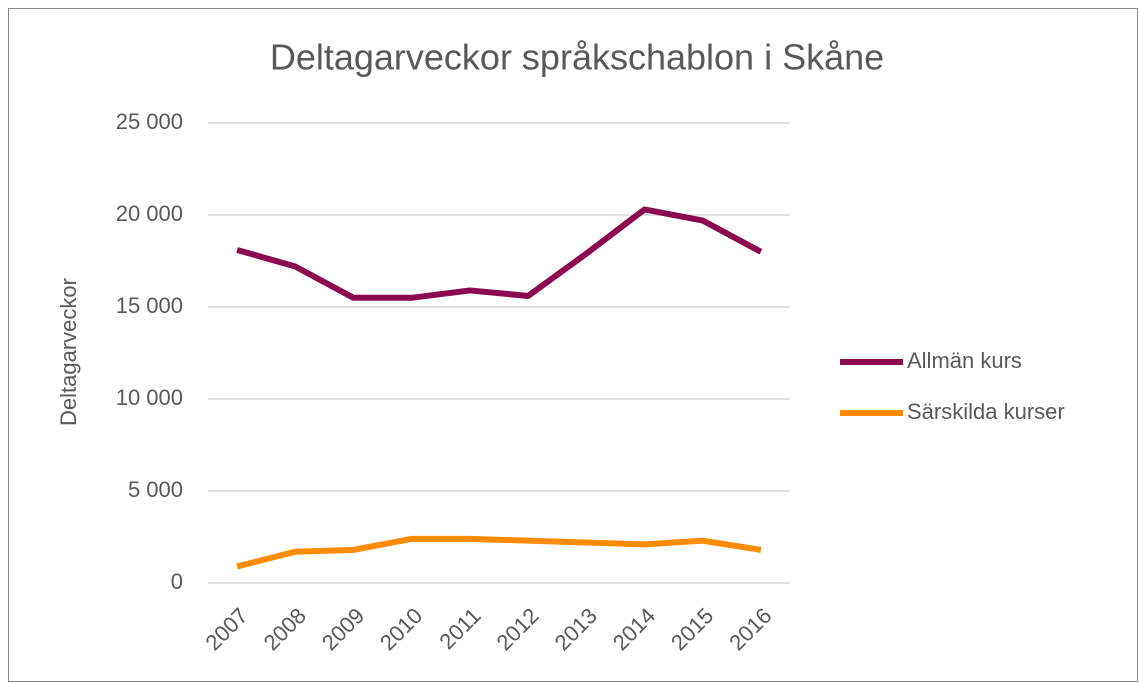  What do you see at coordinates (149, 213) in the screenshot?
I see `y-tick-label: 20 000` at bounding box center [149, 213].